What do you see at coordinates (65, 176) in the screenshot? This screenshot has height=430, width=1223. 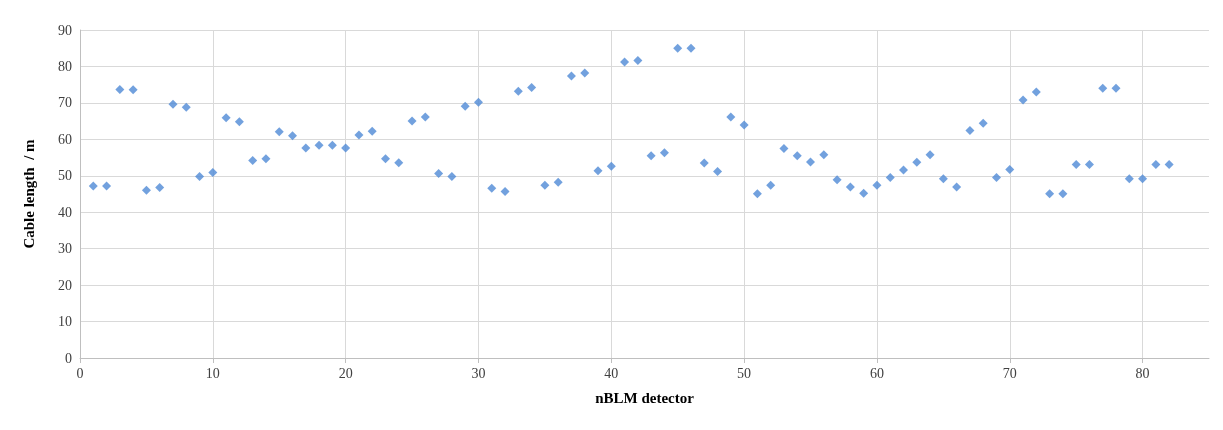 I see `y-tick-label: 50` at bounding box center [65, 176].